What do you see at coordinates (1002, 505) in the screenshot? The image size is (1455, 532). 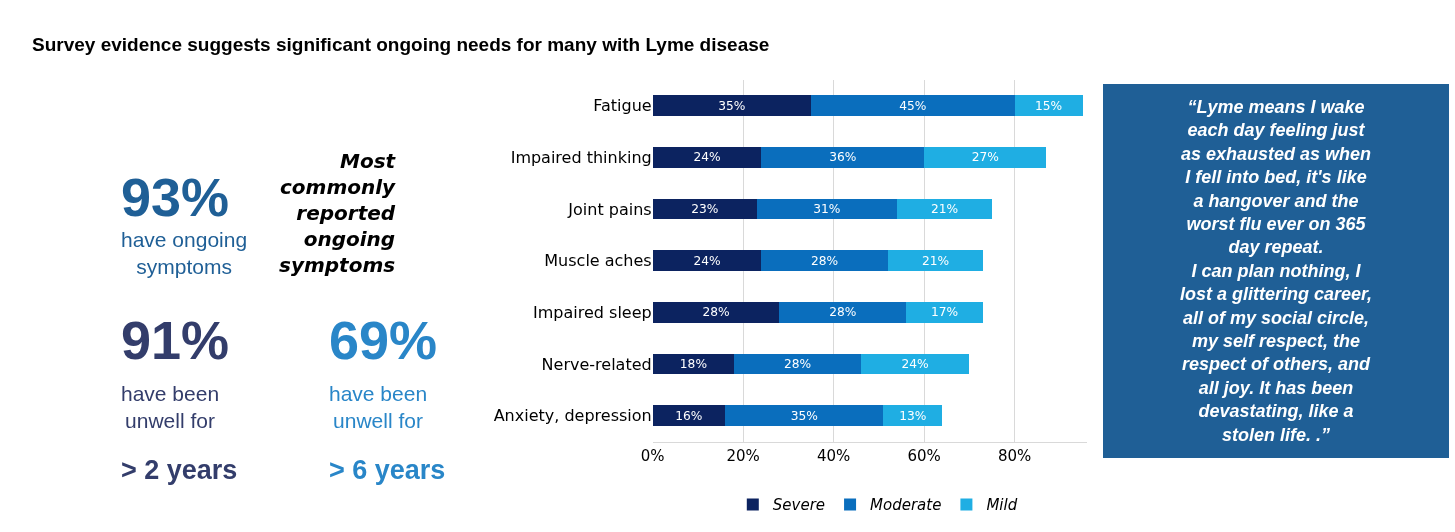 I see `legend-label: Mild` at bounding box center [1002, 505].